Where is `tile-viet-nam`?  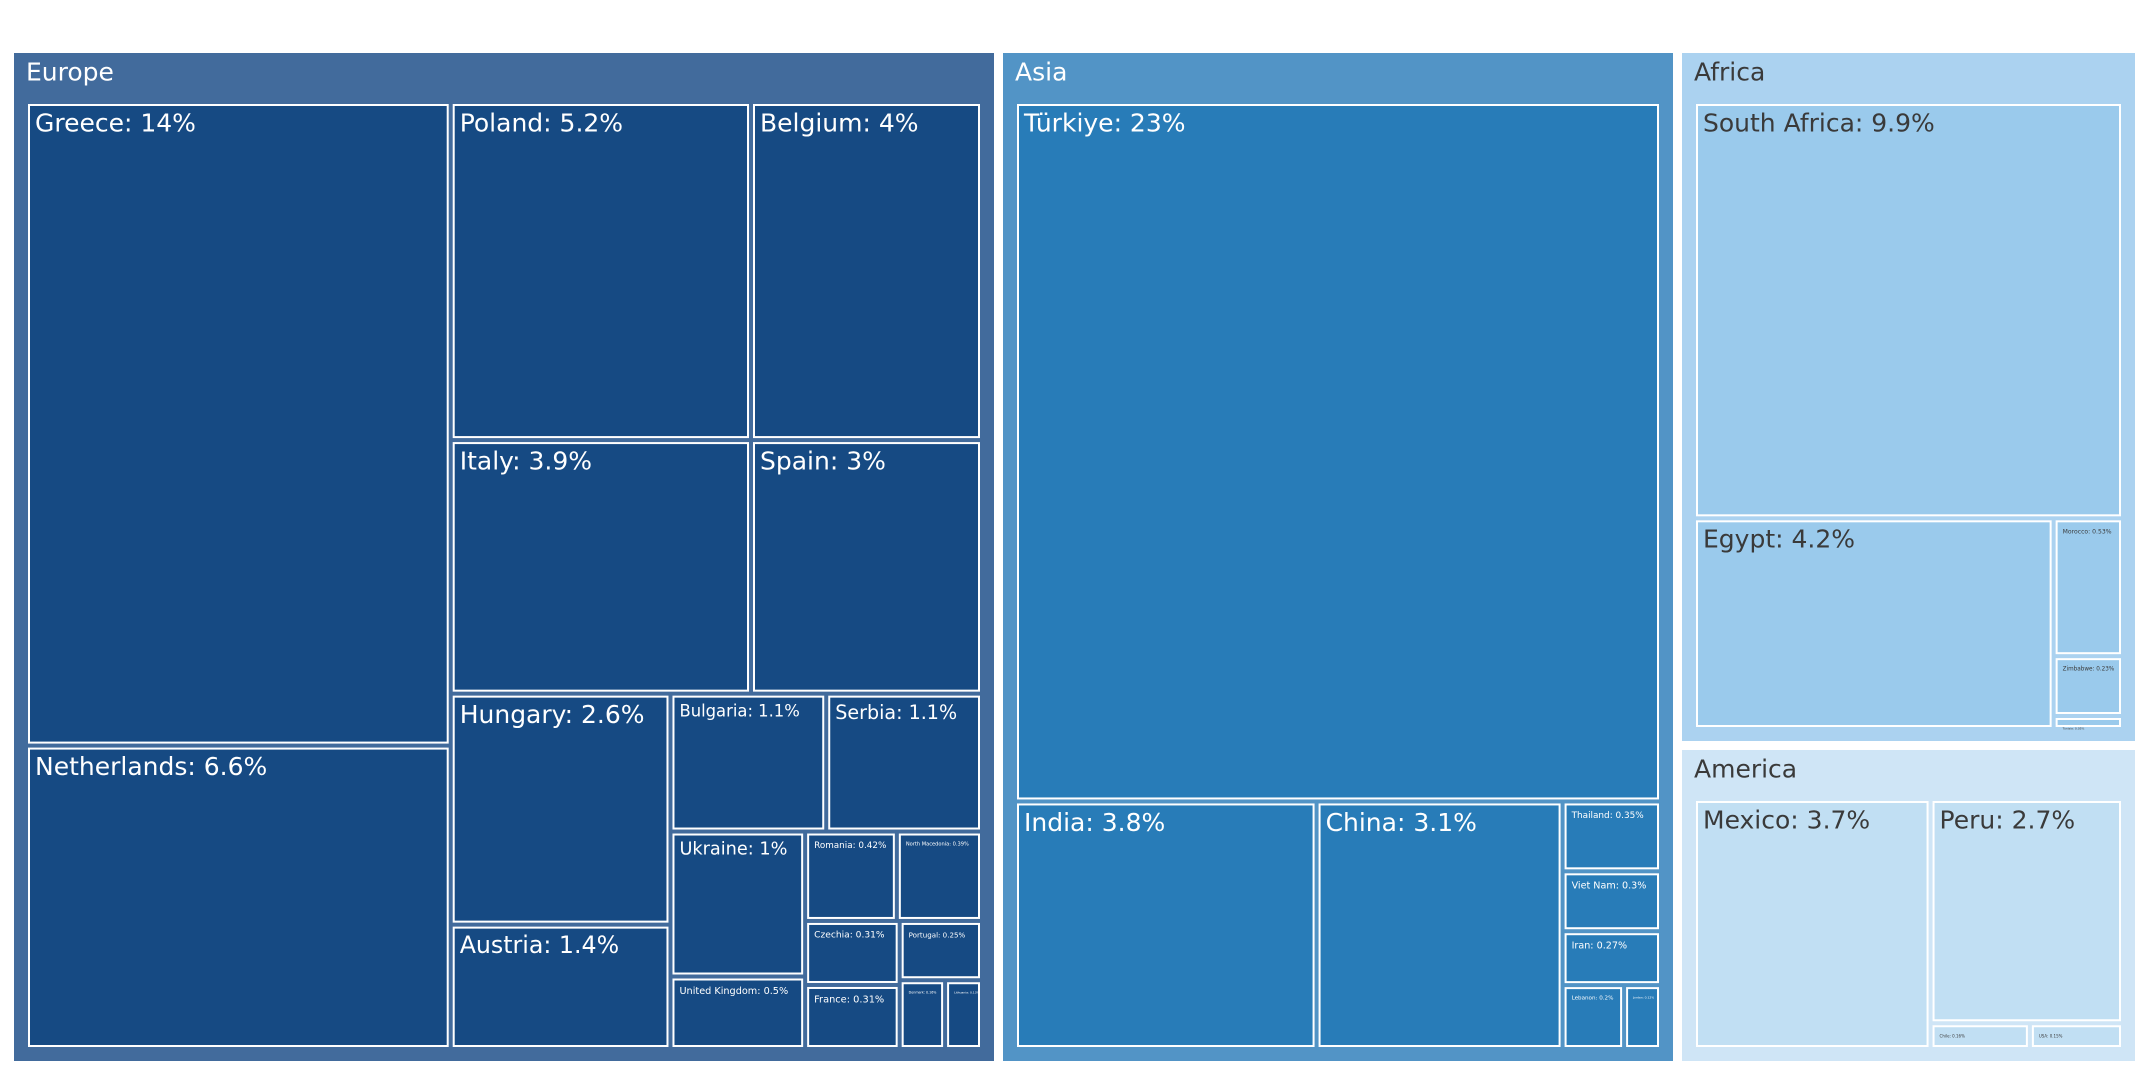 tile-viet-nam is located at coordinates (1612, 901).